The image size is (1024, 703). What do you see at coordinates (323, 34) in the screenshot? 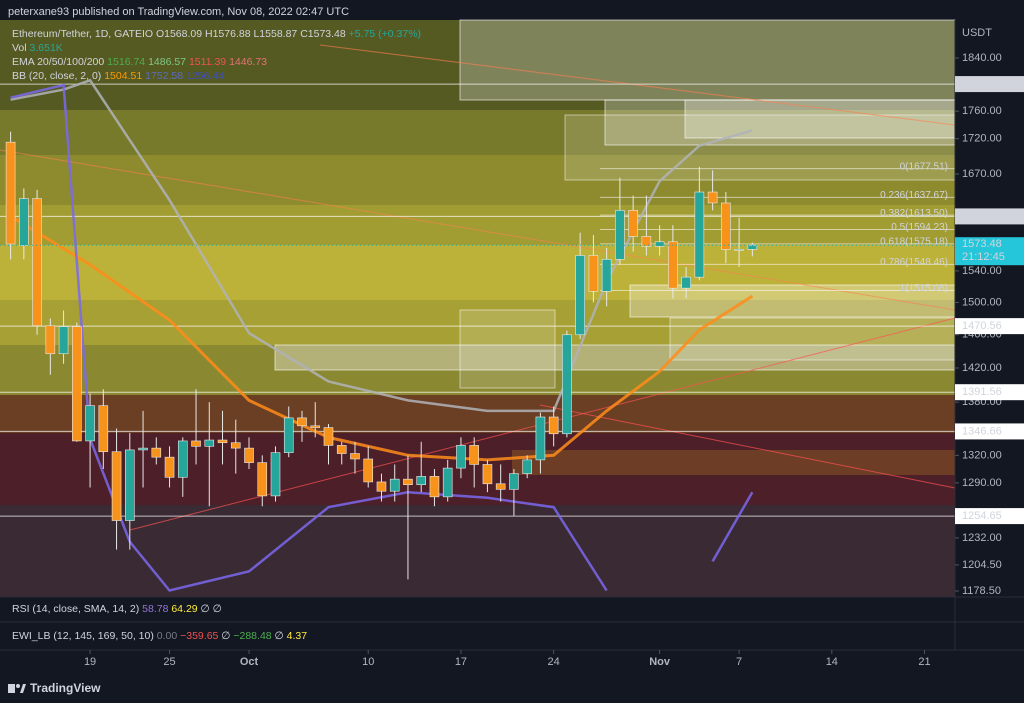
I see `legend-item: C1573.48` at bounding box center [323, 34].